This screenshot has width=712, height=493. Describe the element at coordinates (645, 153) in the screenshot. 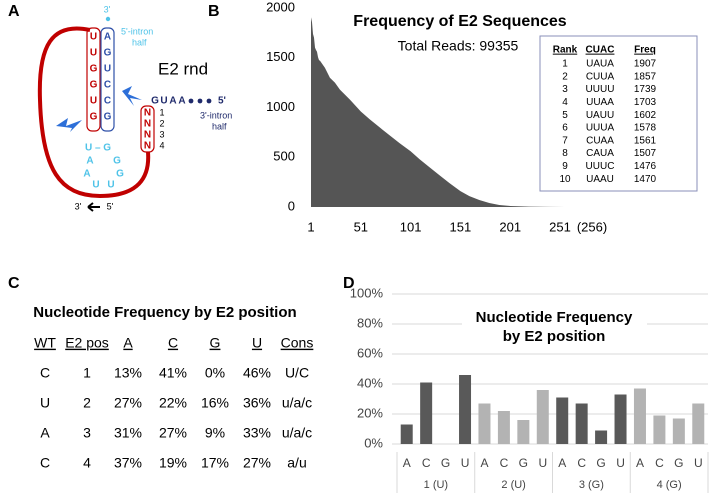

I see `inset-cell: 1507` at that location.